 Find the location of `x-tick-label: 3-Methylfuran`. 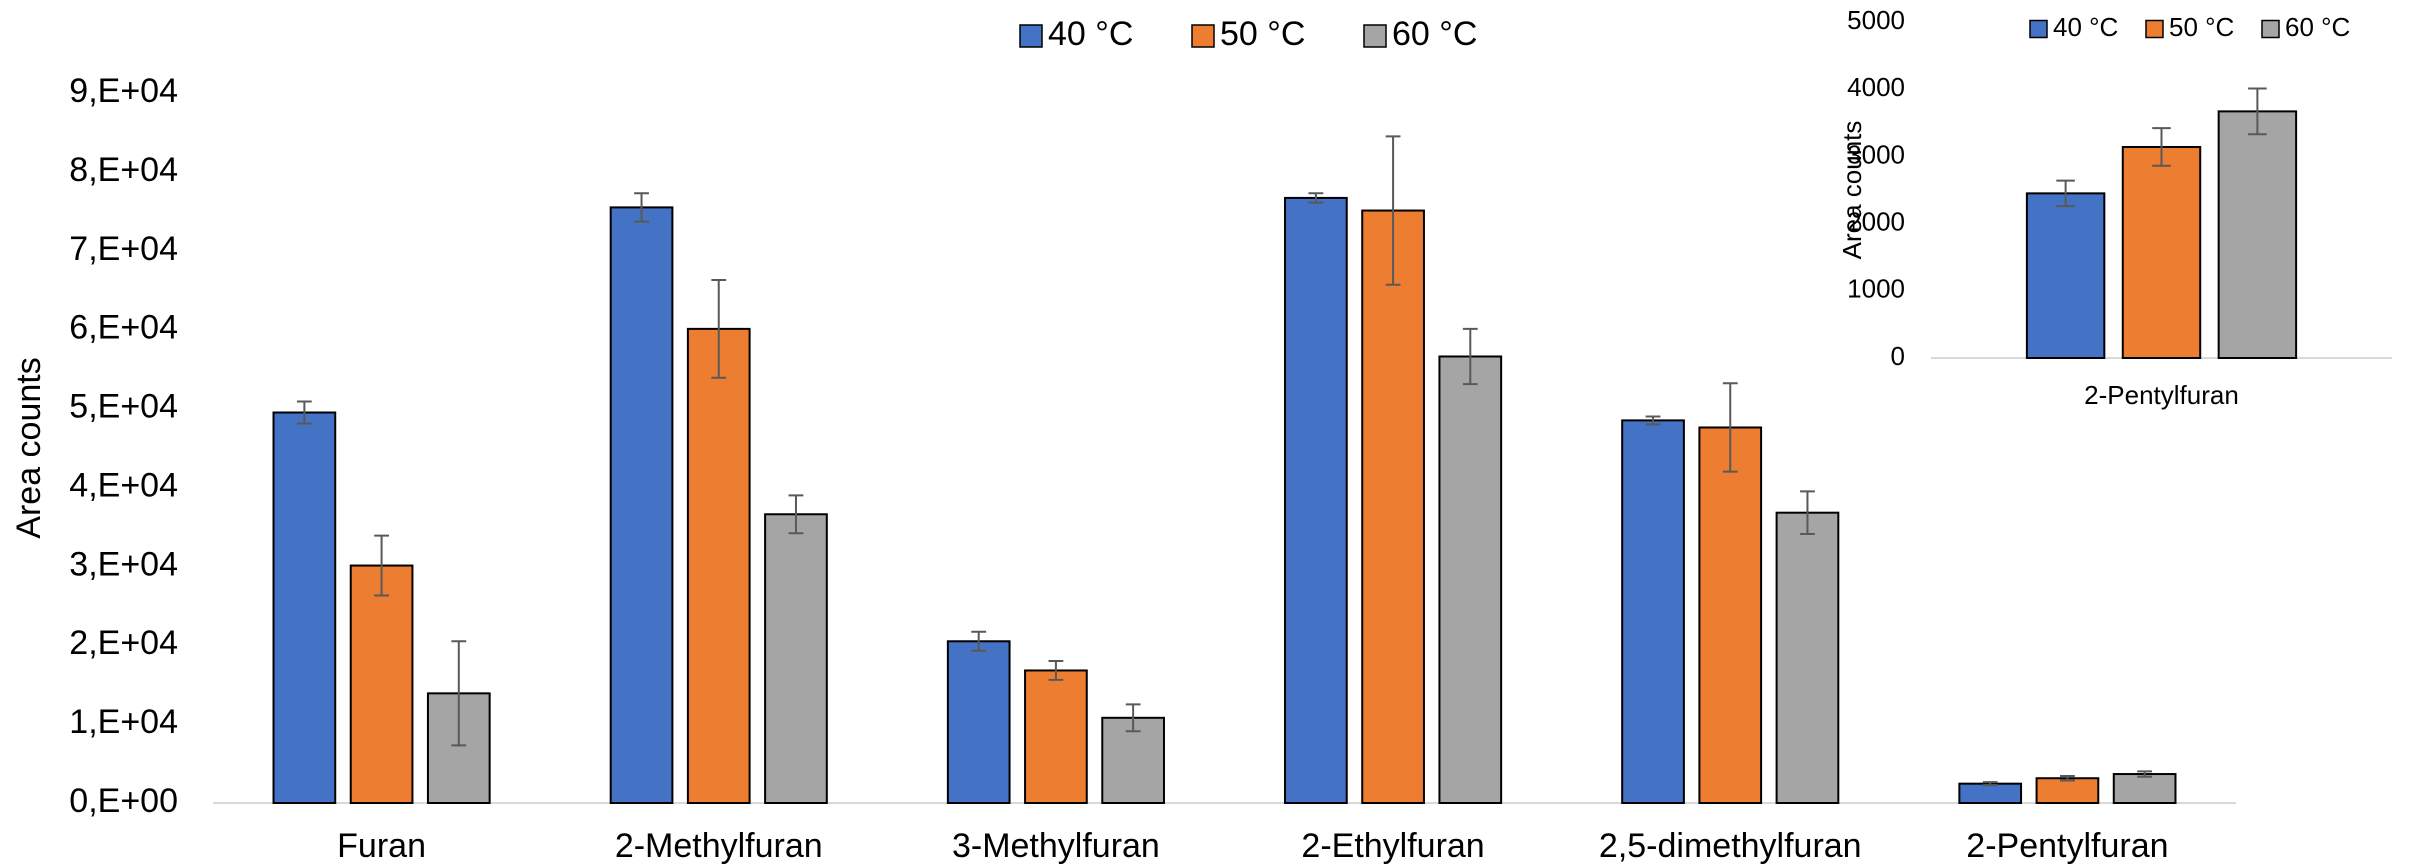

x-tick-label: 3-Methylfuran is located at coordinates (1056, 845).